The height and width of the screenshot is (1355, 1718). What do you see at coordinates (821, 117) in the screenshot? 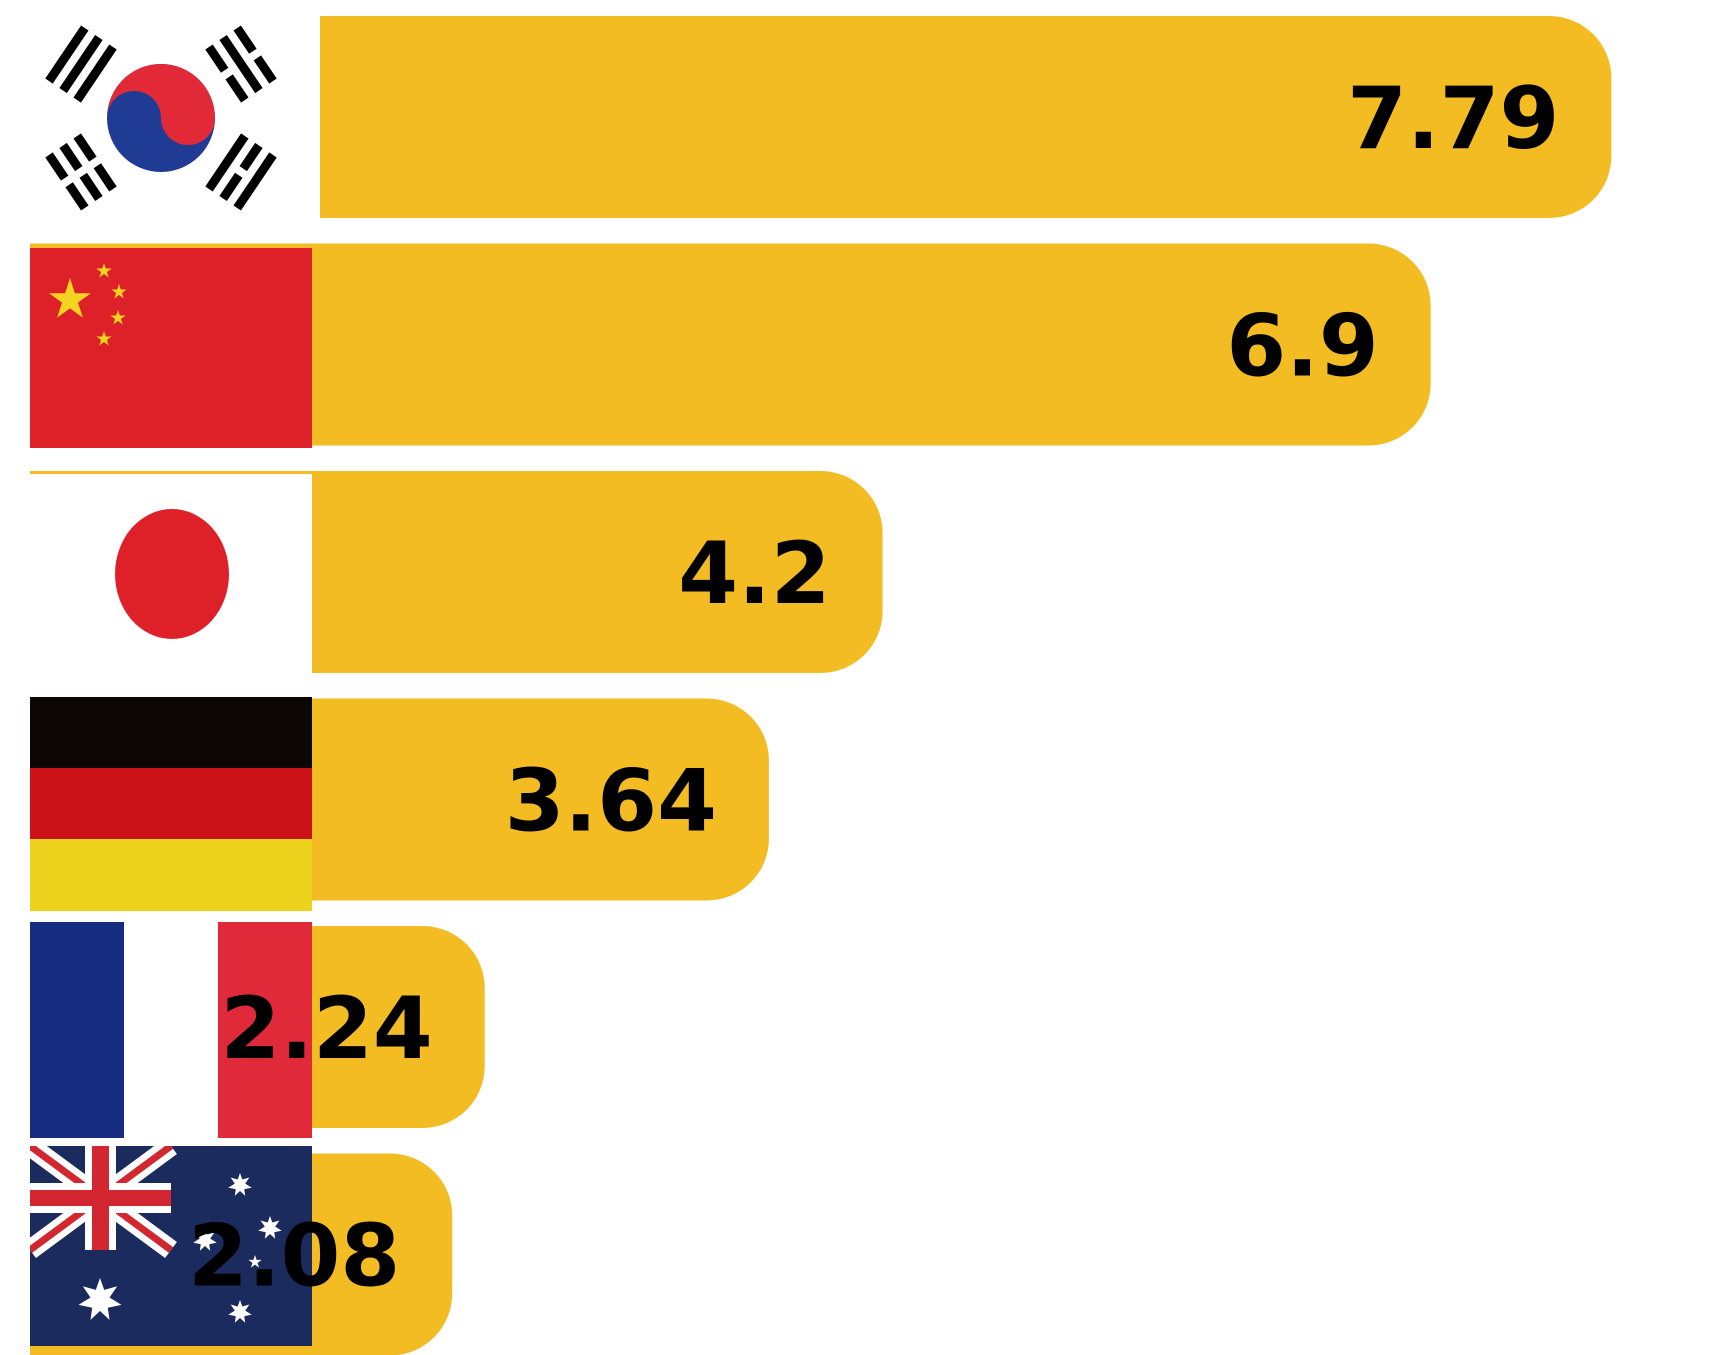
I see `bar-south-korea` at bounding box center [821, 117].